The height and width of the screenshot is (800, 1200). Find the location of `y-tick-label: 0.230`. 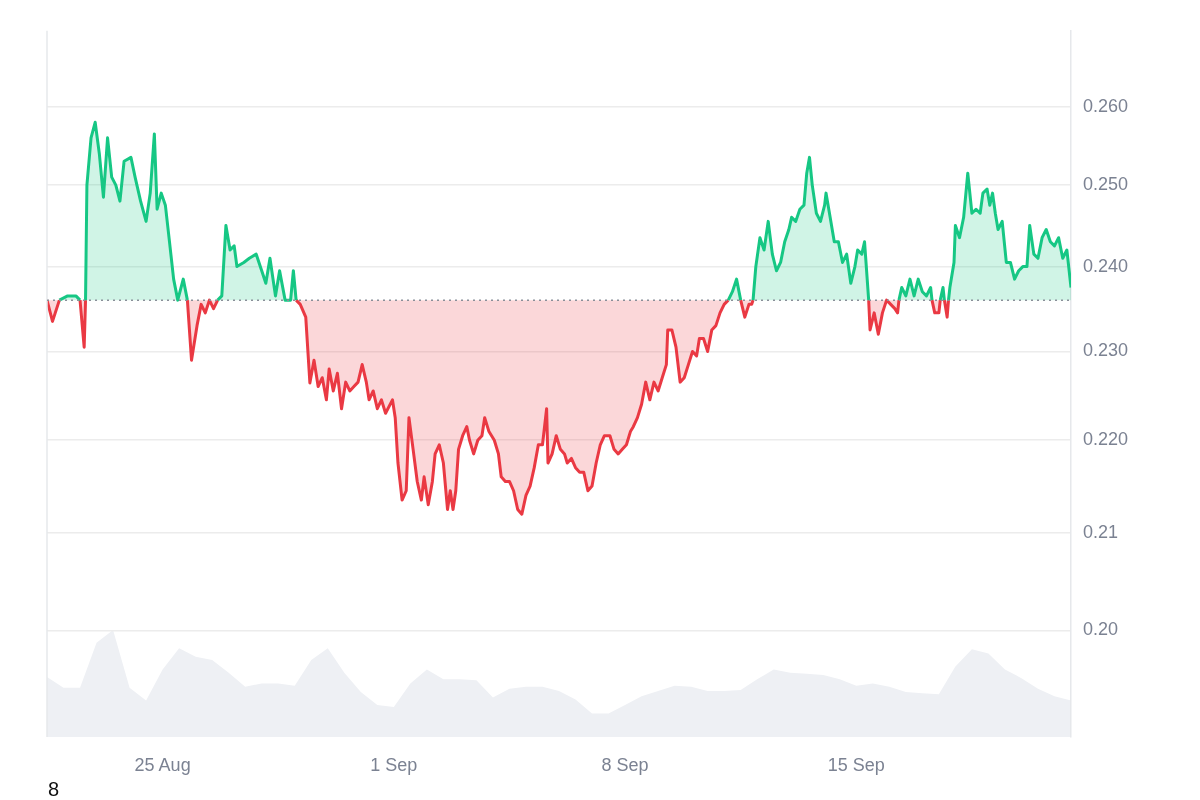

y-tick-label: 0.230 is located at coordinates (1106, 350).